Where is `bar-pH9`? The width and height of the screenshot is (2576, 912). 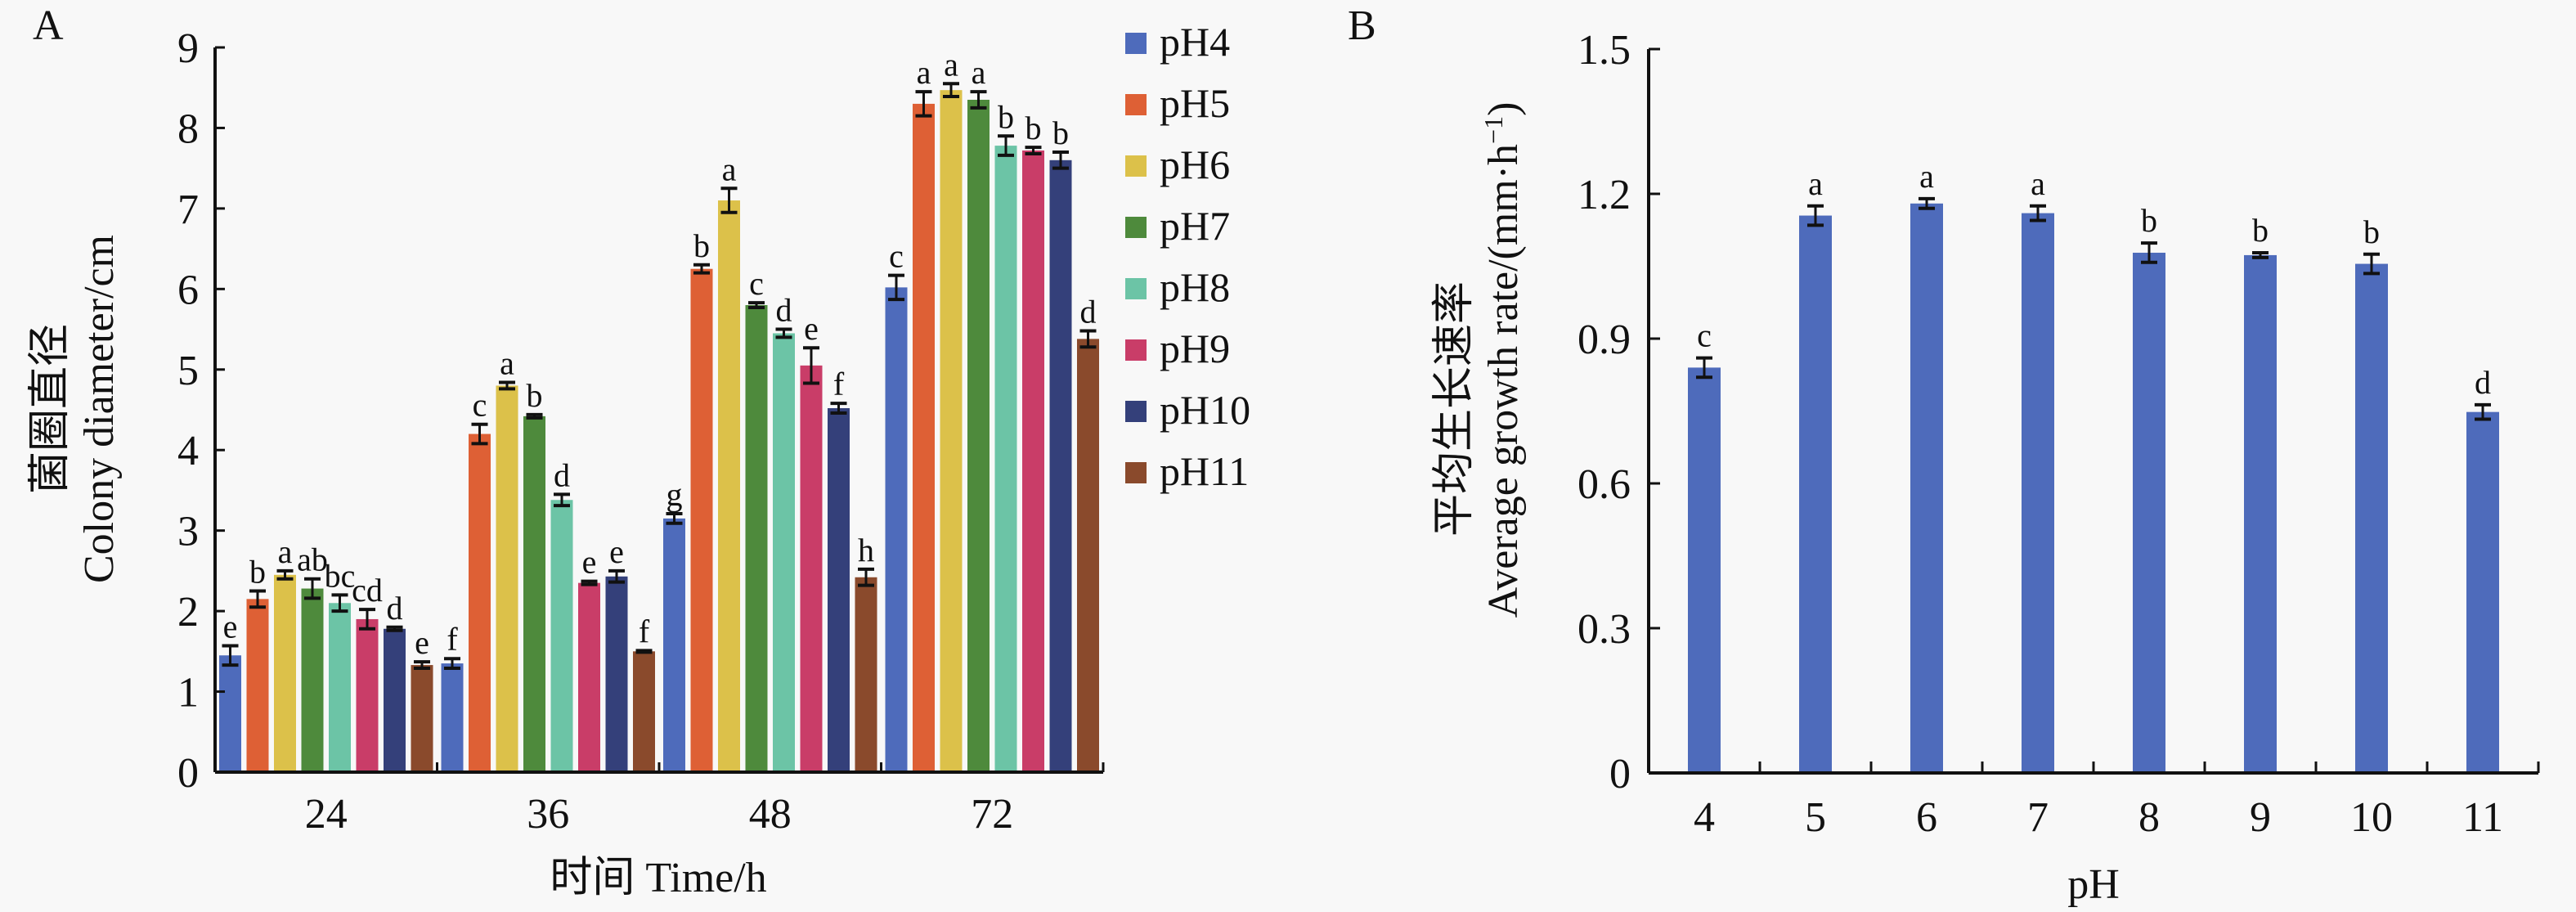
bar-pH9 is located at coordinates (2260, 514).